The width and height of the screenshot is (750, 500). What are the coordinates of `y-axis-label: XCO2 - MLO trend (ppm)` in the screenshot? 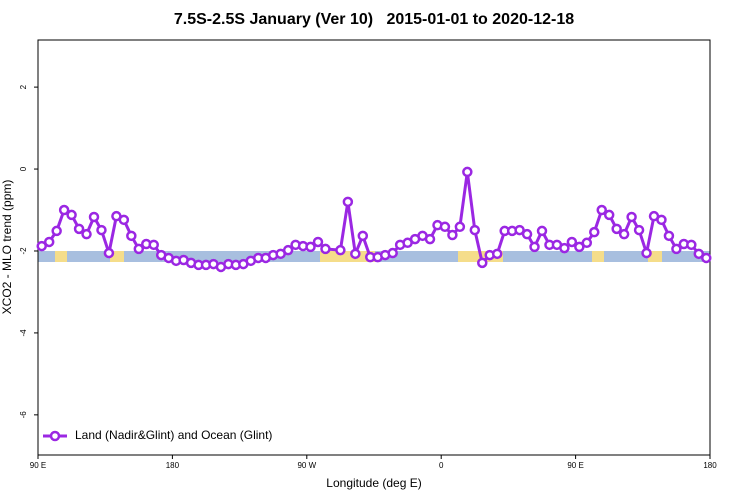 It's located at (7, 247).